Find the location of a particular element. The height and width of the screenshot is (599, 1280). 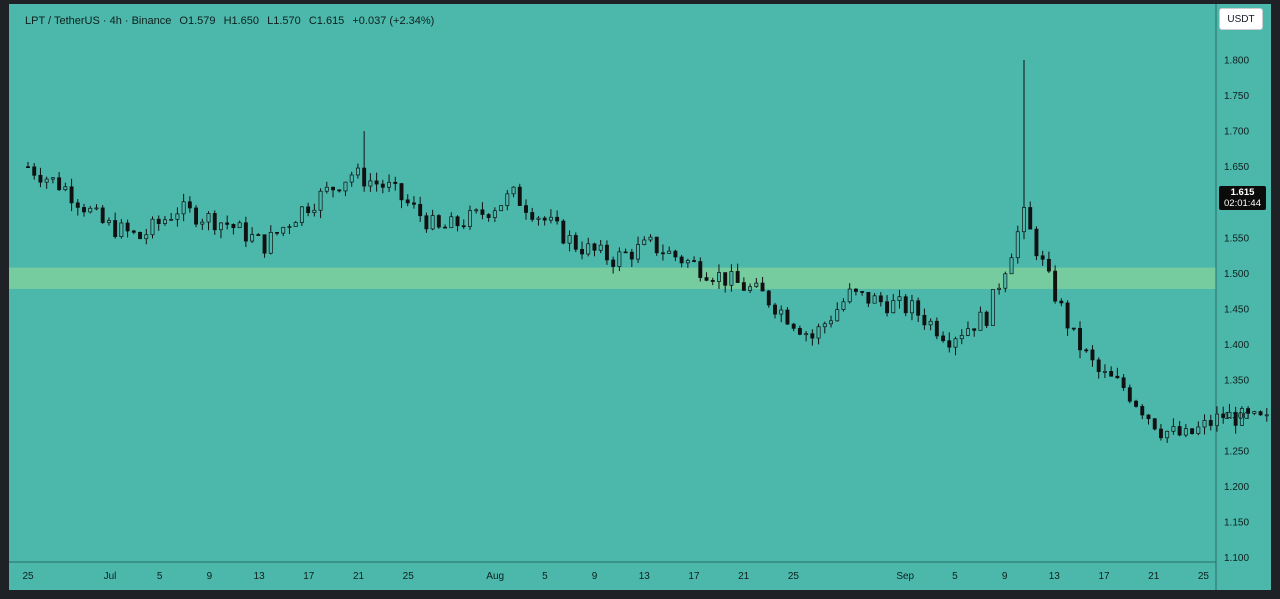

time-tick-label: 21 is located at coordinates (744, 576).